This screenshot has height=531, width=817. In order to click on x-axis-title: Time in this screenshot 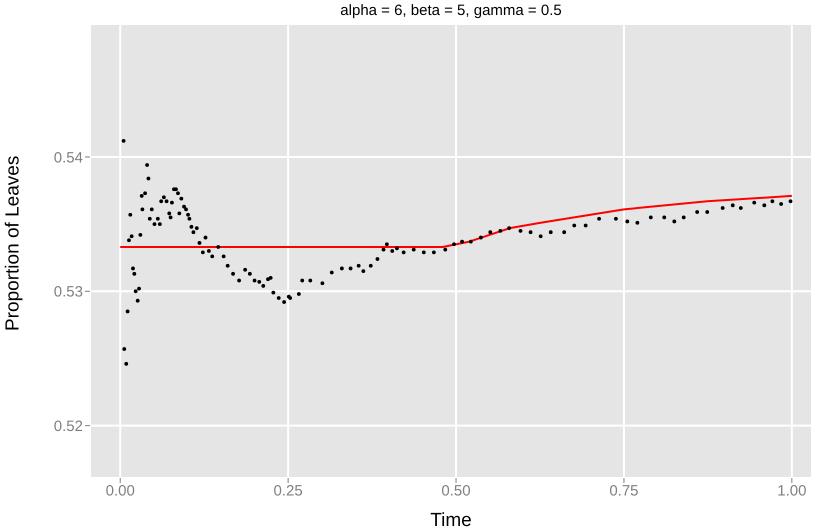, I will do `click(451, 520)`.